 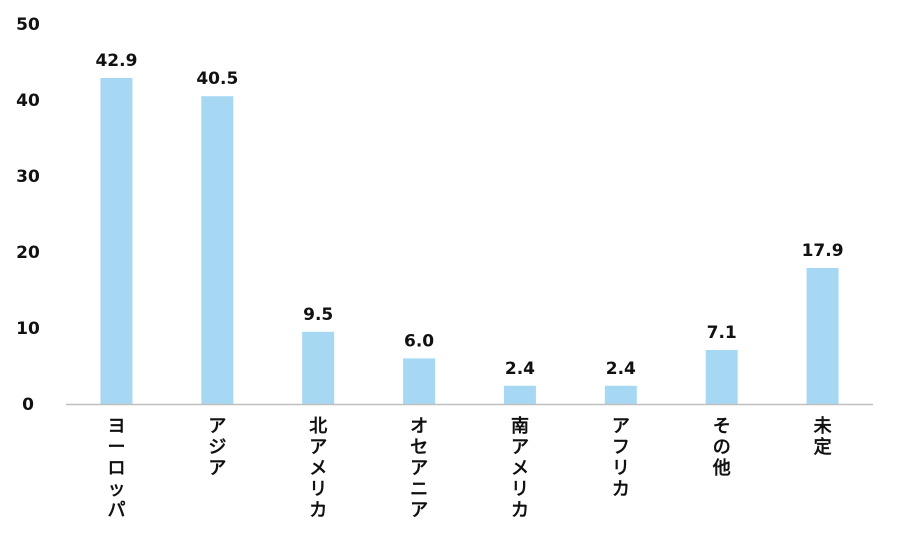 I want to click on data-label: 17.9, so click(x=823, y=251).